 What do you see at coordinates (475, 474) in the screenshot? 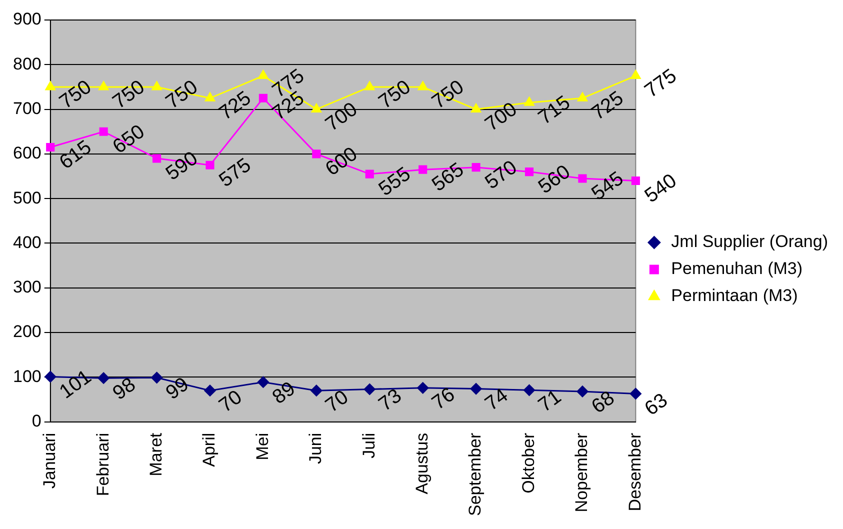
I see `x-tick-label: September` at bounding box center [475, 474].